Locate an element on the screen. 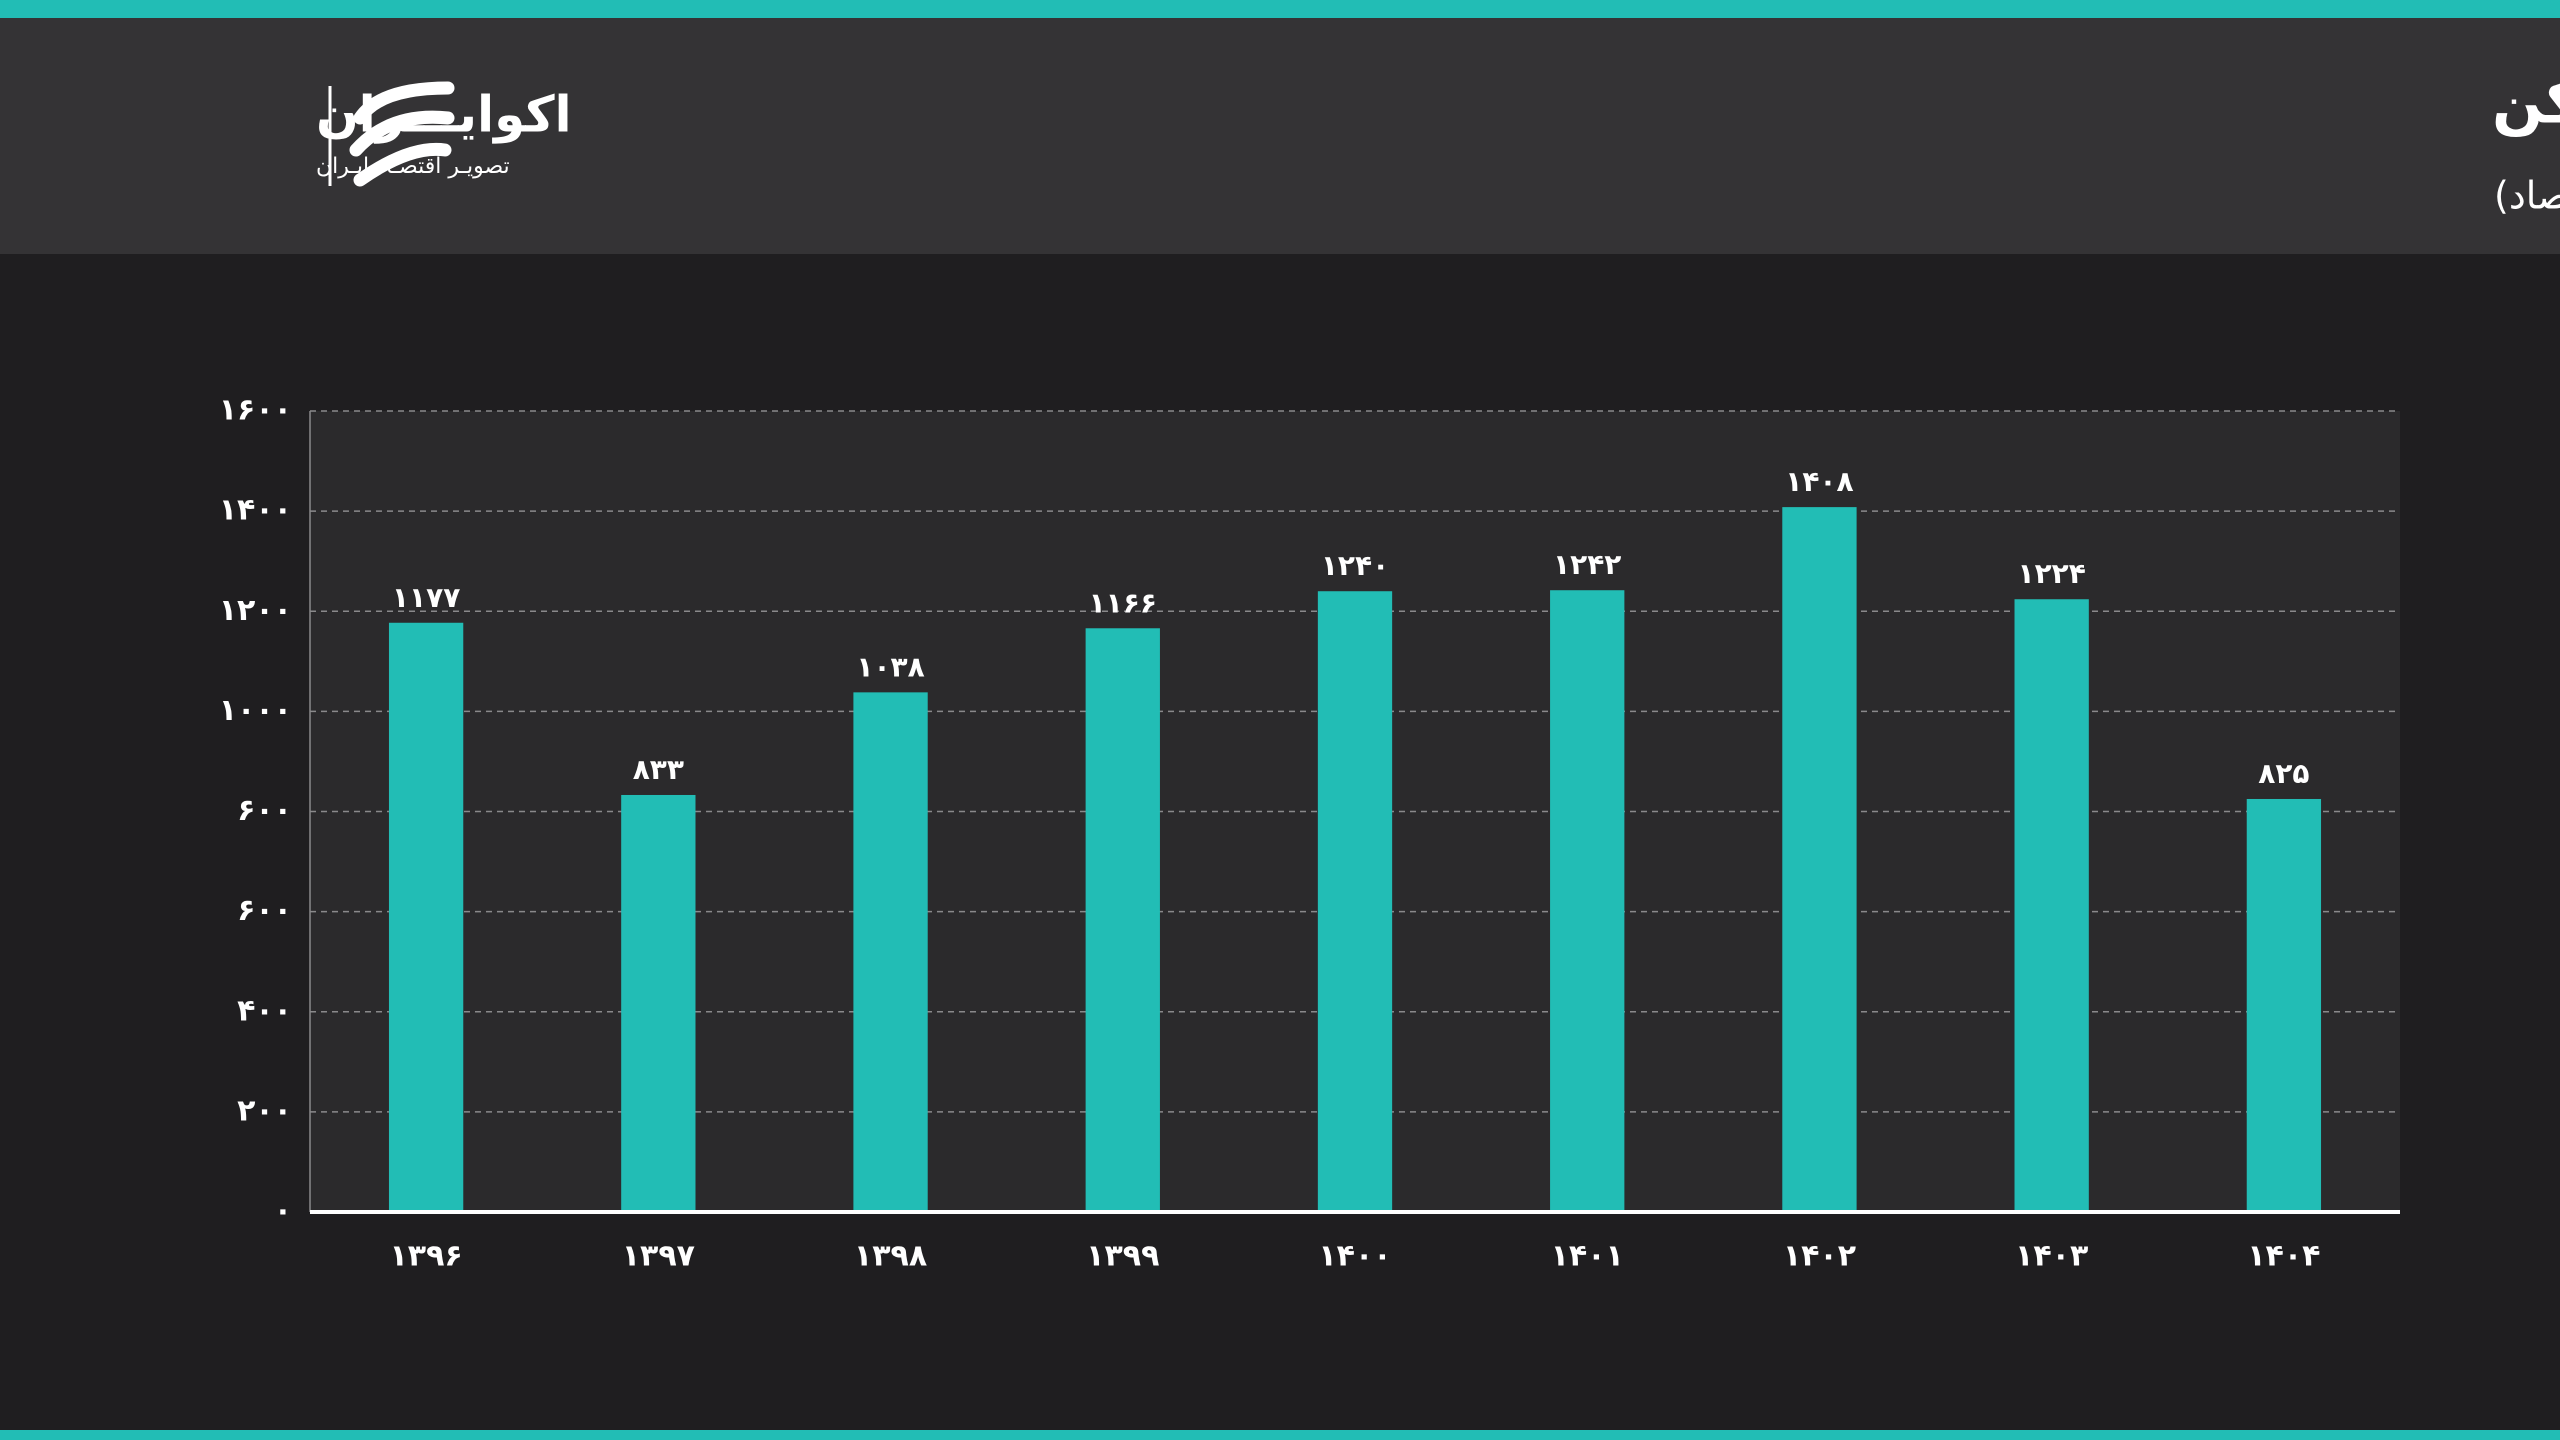  value-label: ۱۲۴۲ is located at coordinates (1587, 564).